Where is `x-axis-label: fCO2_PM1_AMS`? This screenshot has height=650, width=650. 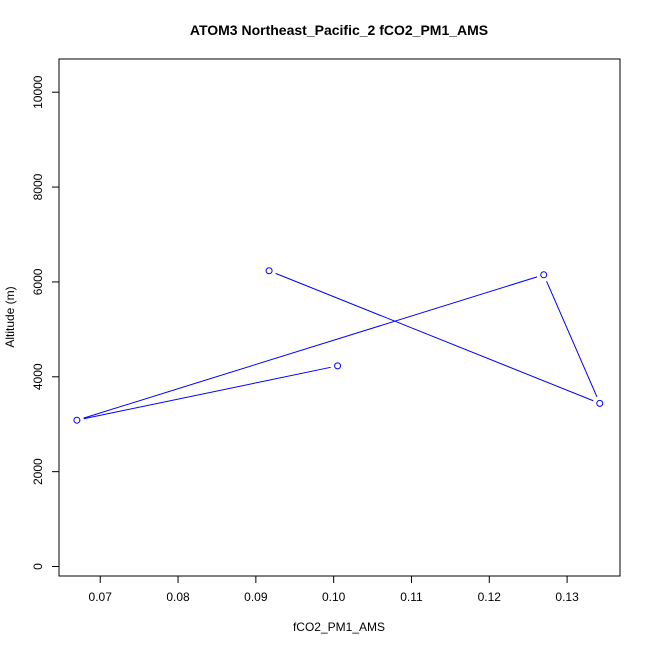
x-axis-label: fCO2_PM1_AMS is located at coordinates (339, 627).